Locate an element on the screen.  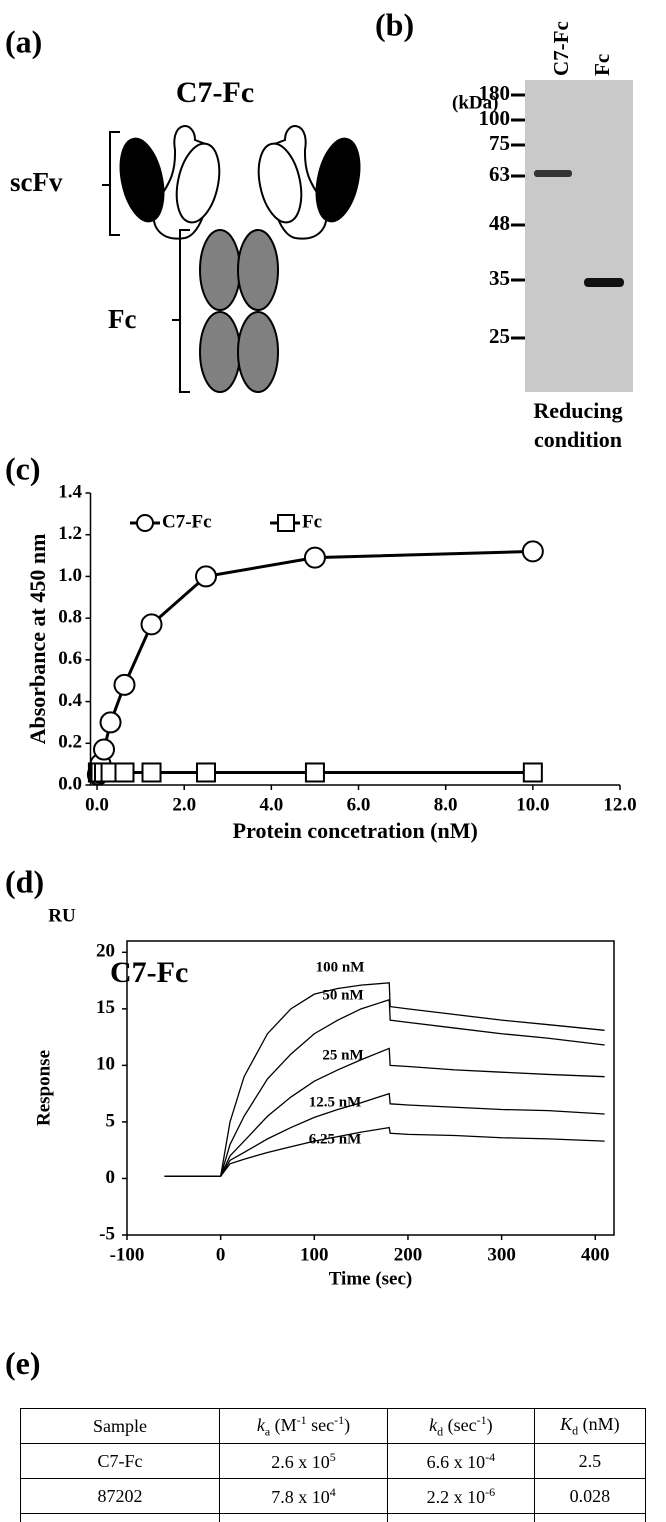
cell-text: (sec is located at coordinates (460, 1424).